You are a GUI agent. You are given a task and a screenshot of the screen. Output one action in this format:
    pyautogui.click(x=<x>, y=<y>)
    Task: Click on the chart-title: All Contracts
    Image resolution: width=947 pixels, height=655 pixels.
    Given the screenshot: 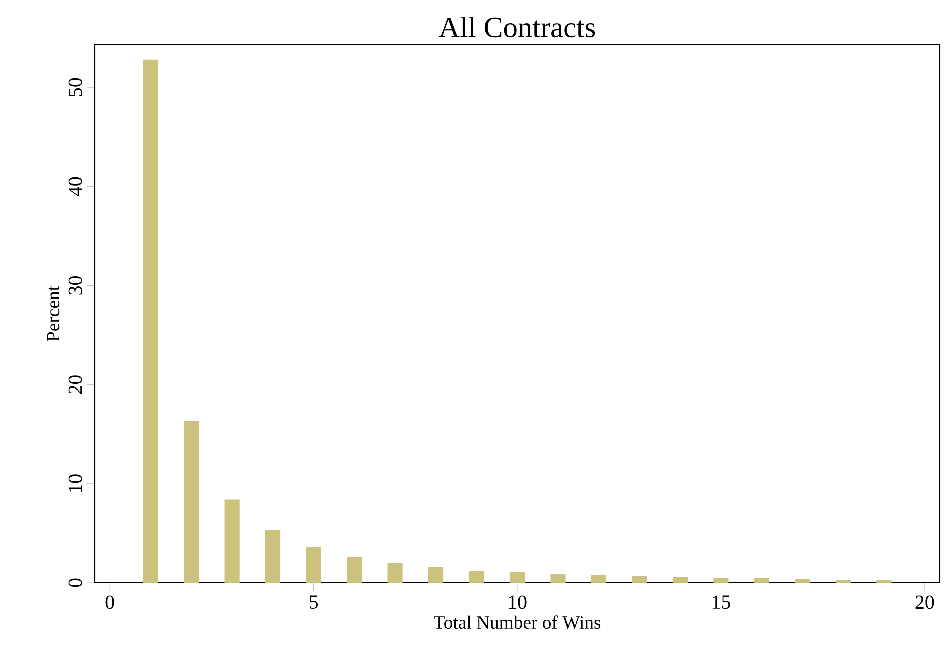 What is the action you would take?
    pyautogui.click(x=517, y=27)
    